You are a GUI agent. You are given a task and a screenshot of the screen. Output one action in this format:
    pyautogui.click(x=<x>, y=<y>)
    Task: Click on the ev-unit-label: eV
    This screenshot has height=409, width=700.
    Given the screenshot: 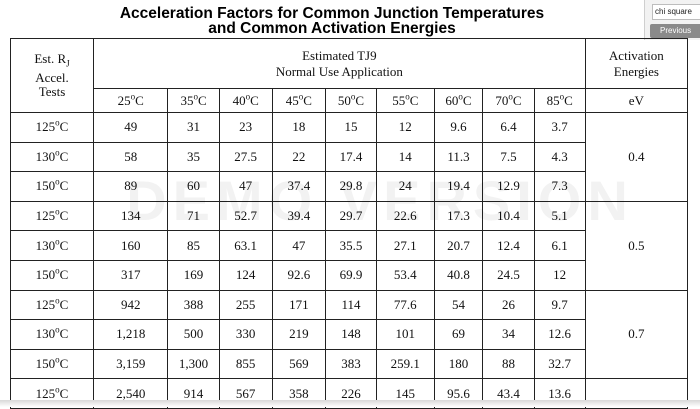 What is the action you would take?
    pyautogui.click(x=636, y=100)
    